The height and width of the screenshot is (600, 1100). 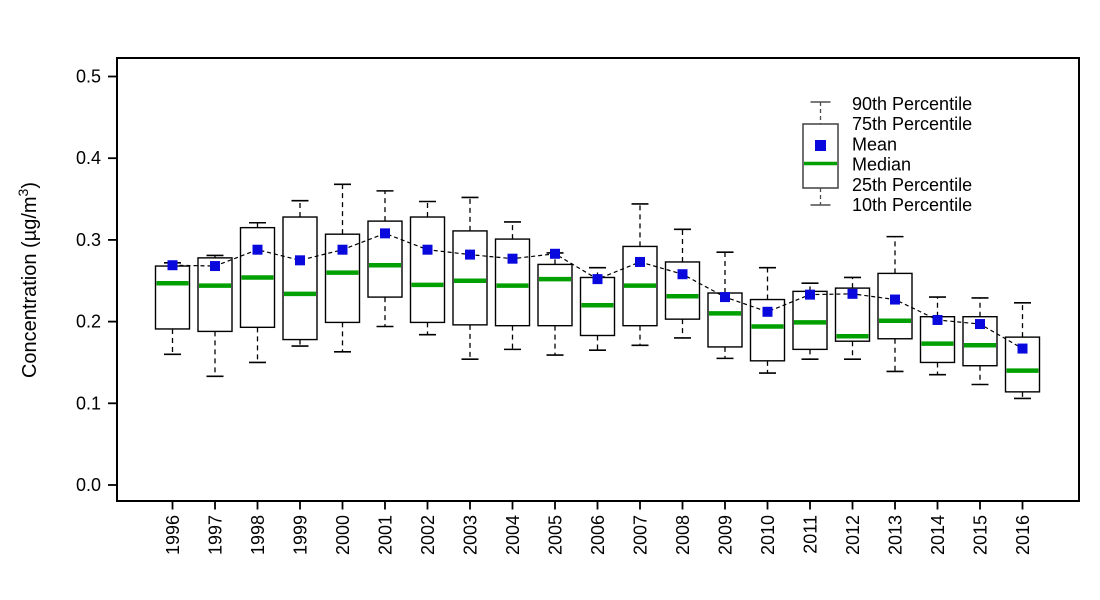 I want to click on boxplot-2001, so click(x=385, y=259).